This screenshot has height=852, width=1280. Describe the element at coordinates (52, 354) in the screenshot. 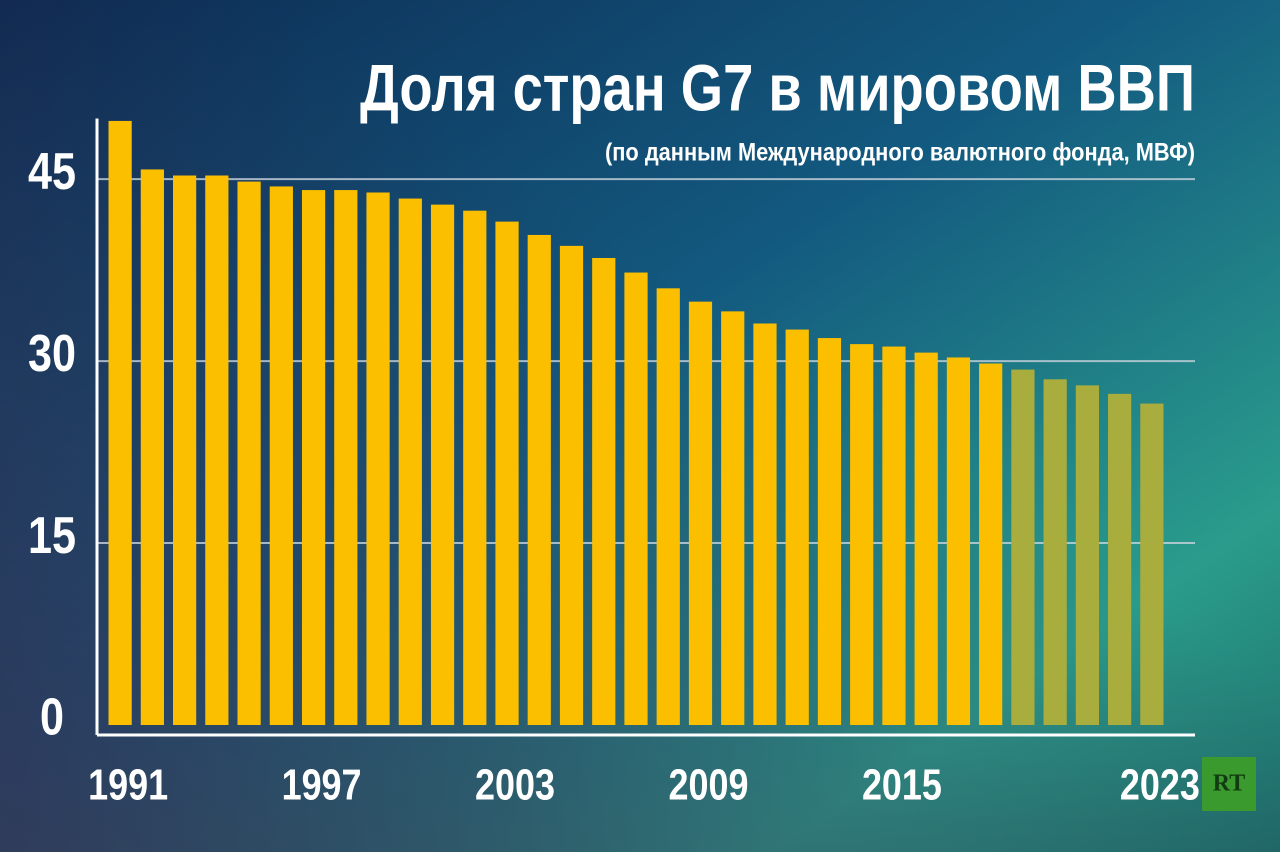

I see `y-tick-label: 30` at that location.